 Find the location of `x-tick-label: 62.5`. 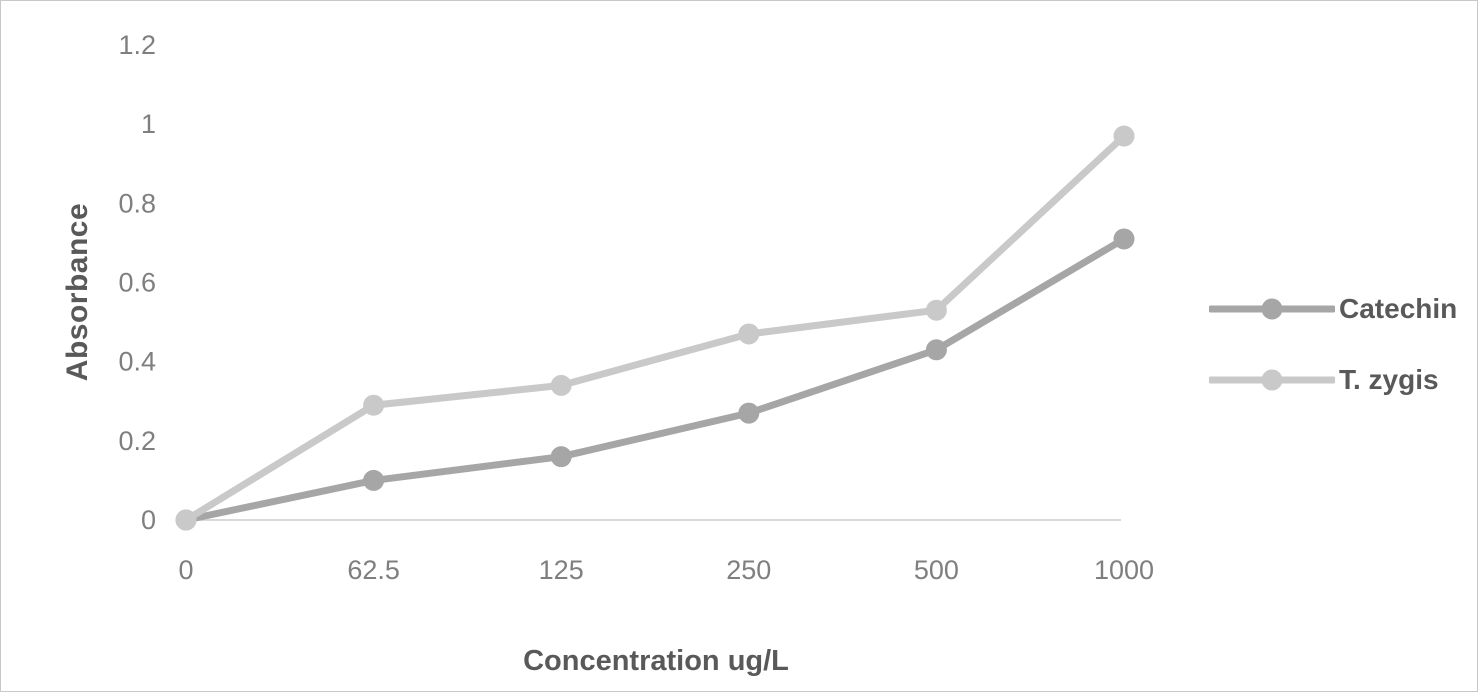

x-tick-label: 62.5 is located at coordinates (373, 570).